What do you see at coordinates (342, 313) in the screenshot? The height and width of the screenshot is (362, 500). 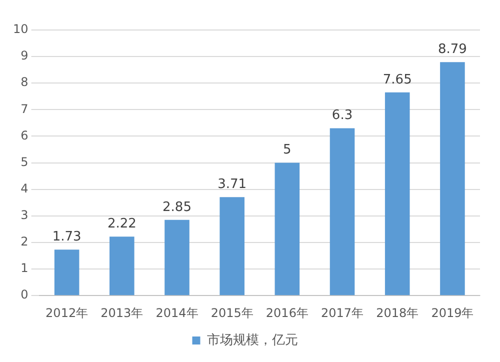 I see `x-tick-label: 2017年` at bounding box center [342, 313].